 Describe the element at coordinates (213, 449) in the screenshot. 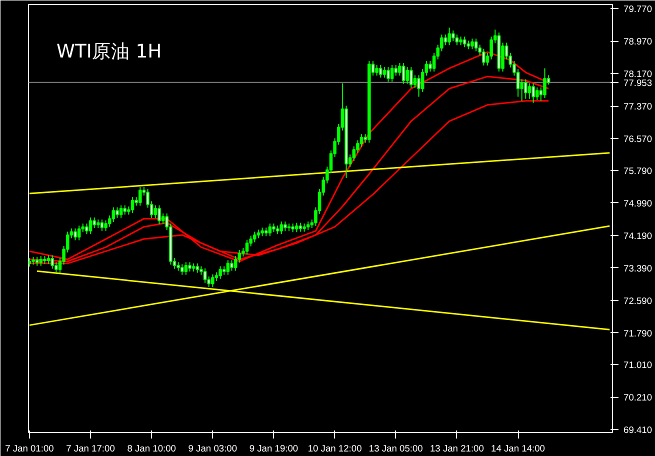

I see `x-tick-label: 9 Jan 03:00` at that location.